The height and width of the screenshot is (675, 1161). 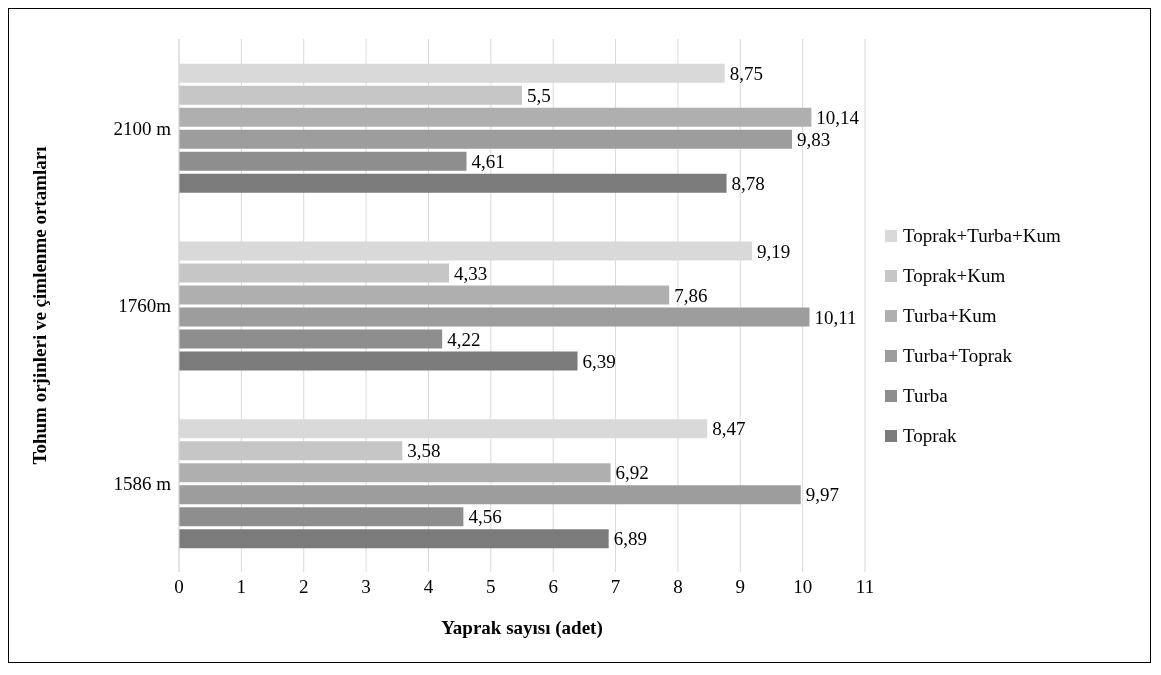 I want to click on y-axis-title: Tohum orjinleri ve çimlenme ortamları, so click(x=39, y=305).